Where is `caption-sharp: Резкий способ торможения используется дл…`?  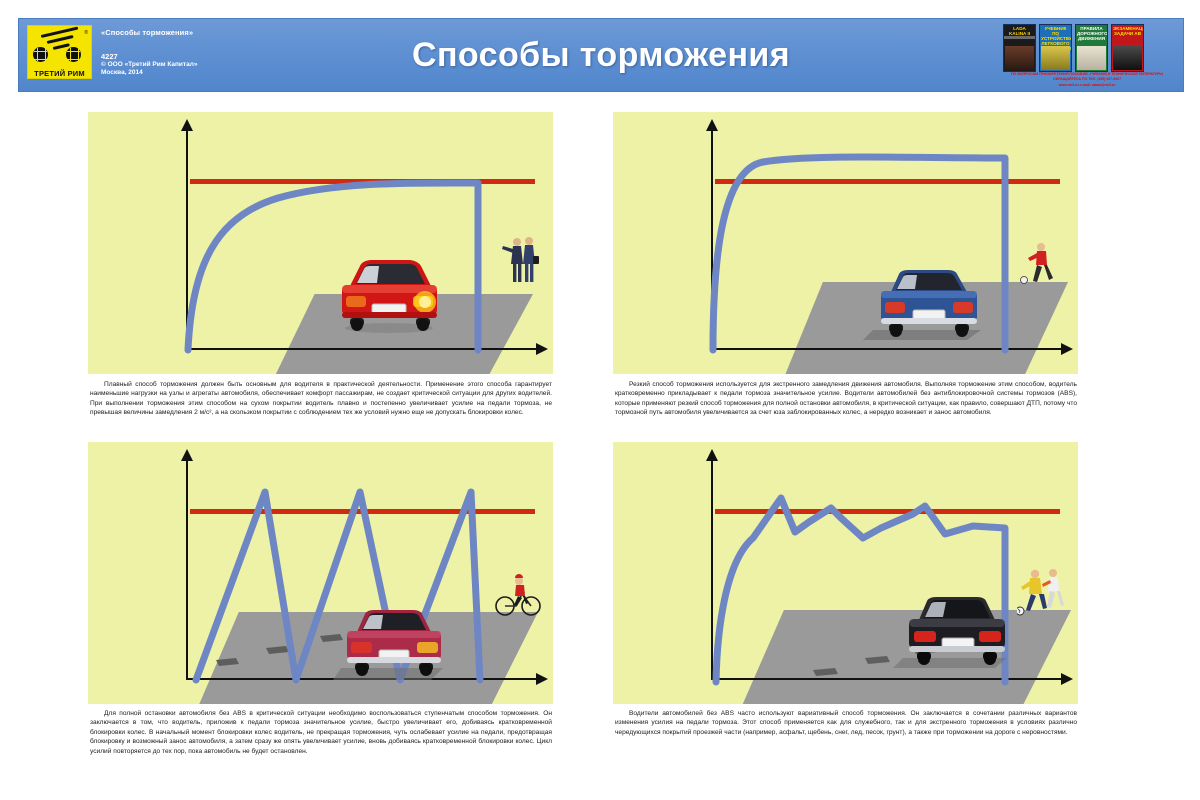 caption-sharp: Резкий способ торможения используется дл… is located at coordinates (846, 399).